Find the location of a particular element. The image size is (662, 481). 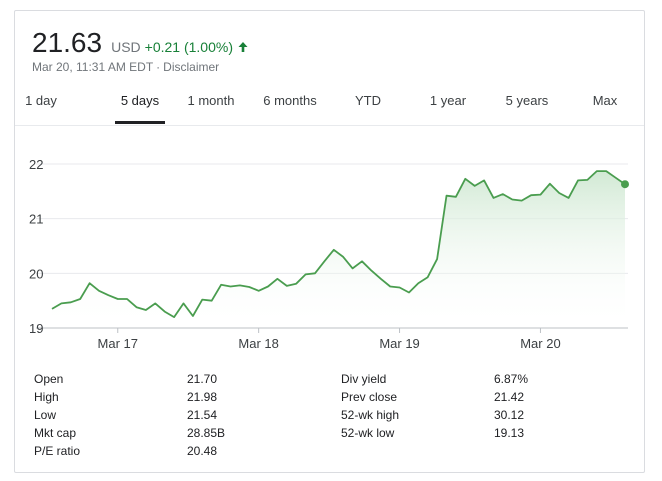

stat-label: Low is located at coordinates (45, 415).